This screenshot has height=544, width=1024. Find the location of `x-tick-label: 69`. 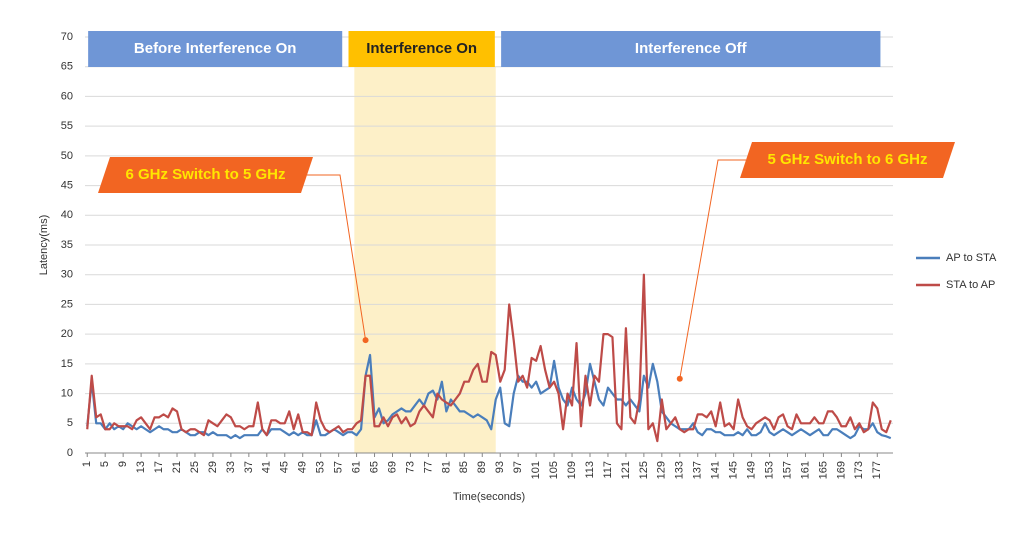

x-tick-label: 69 is located at coordinates (392, 467).